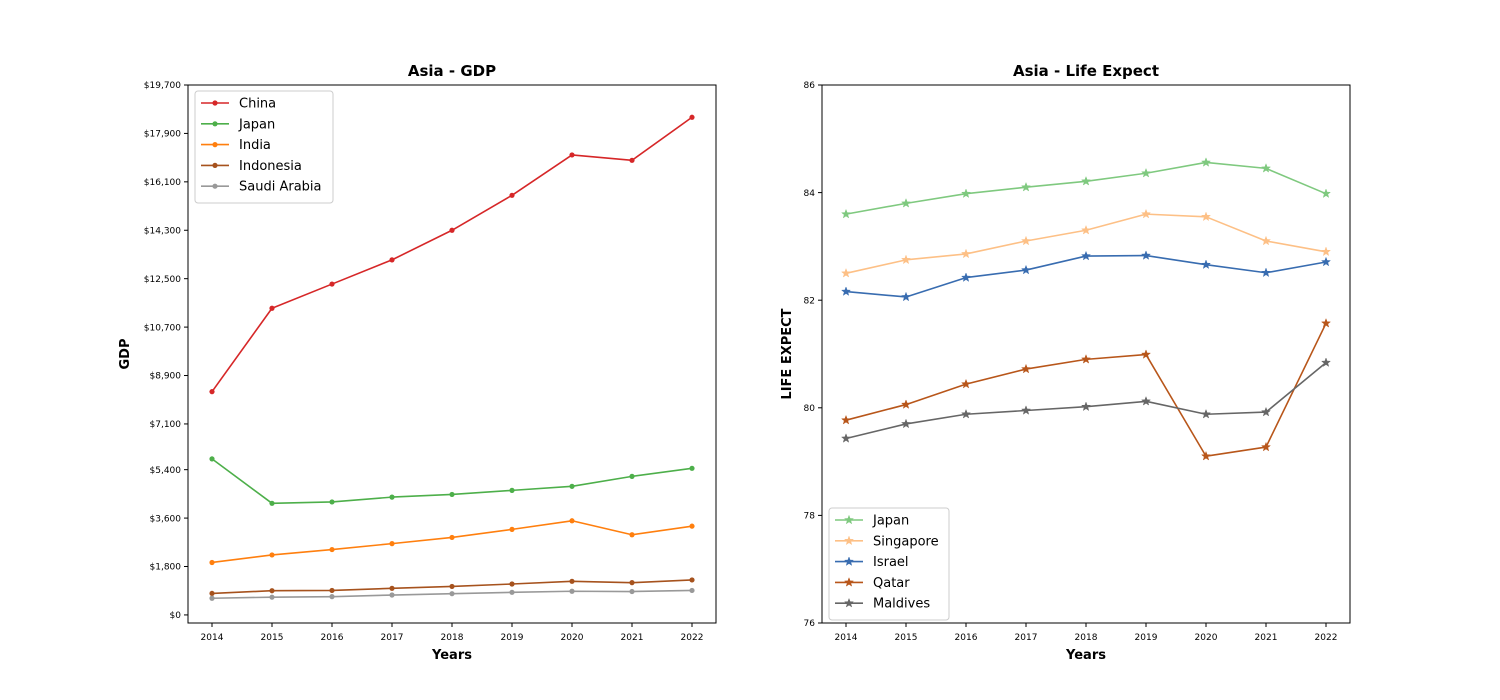 This screenshot has width=1500, height=700. What do you see at coordinates (572, 591) in the screenshot?
I see `gdp-point-saudi-arabia-2020` at bounding box center [572, 591].